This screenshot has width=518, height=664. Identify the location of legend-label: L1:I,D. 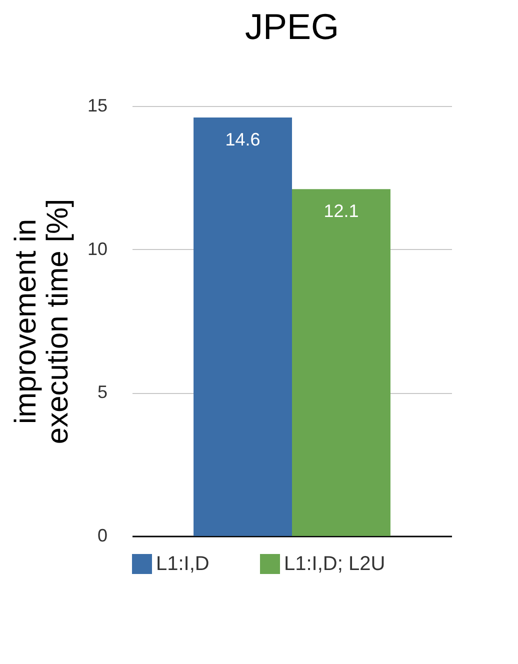
(183, 564).